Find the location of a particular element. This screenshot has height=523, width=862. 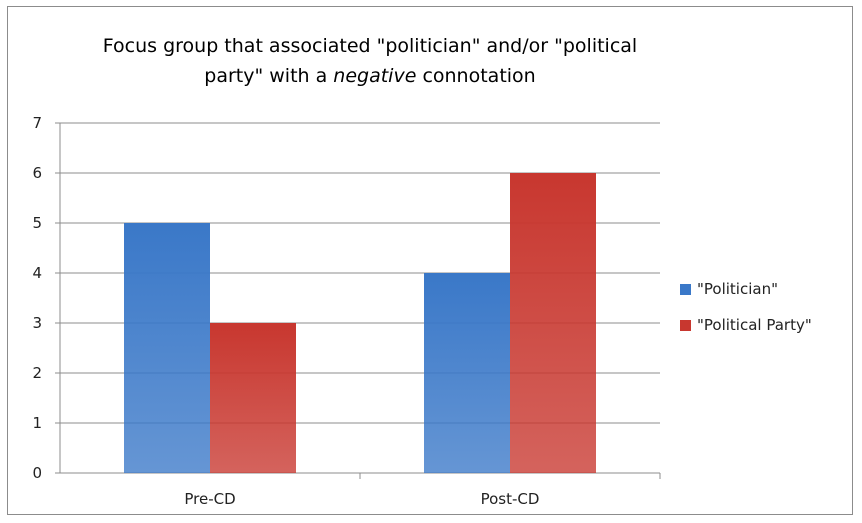

bar-politician-pre-cd is located at coordinates (167, 348).